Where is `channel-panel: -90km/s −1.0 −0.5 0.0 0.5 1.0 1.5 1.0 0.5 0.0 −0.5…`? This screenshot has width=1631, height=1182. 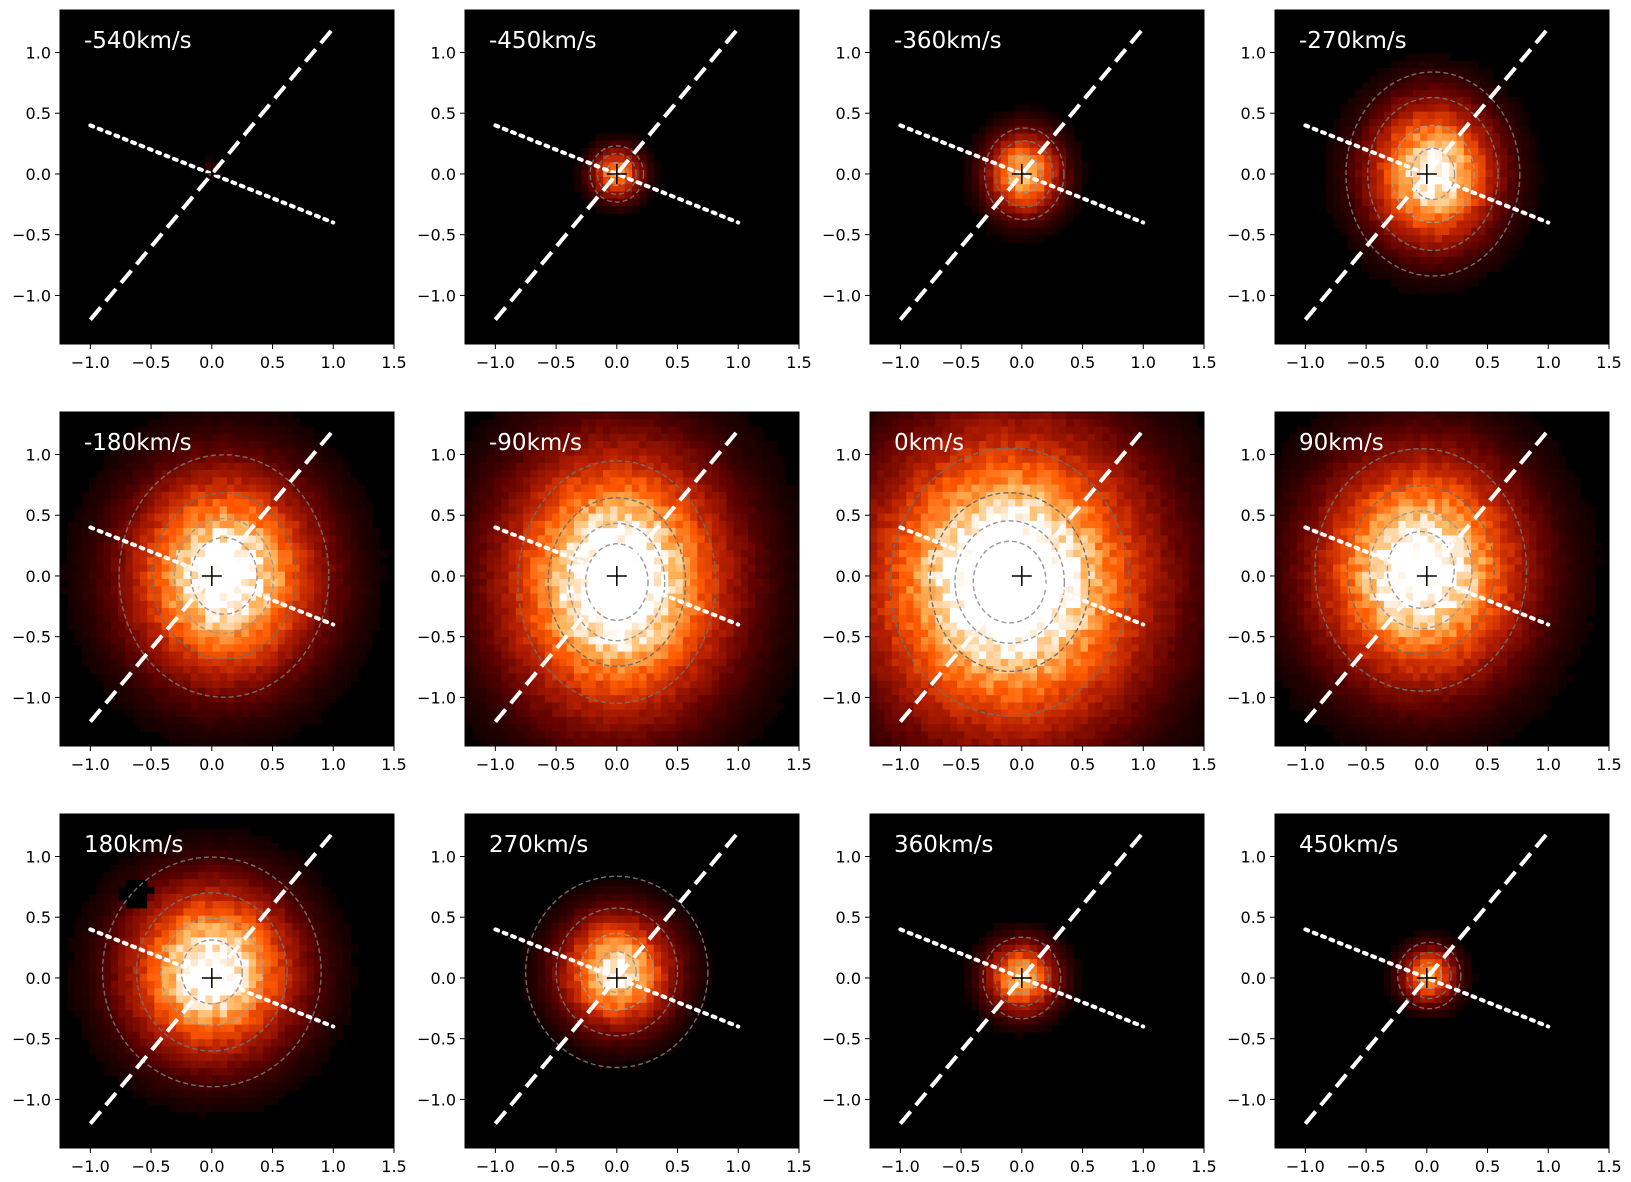 channel-panel: -90km/s −1.0 −0.5 0.0 0.5 1.0 1.5 1.0 0.5 0.0 −0.5… is located at coordinates (614, 592).